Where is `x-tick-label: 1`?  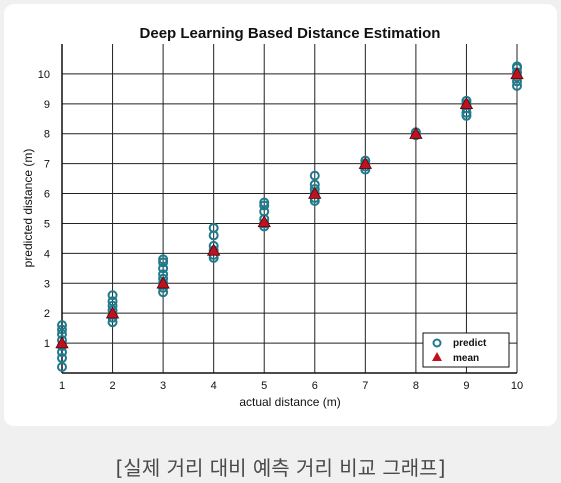
x-tick-label: 1 is located at coordinates (62, 386).